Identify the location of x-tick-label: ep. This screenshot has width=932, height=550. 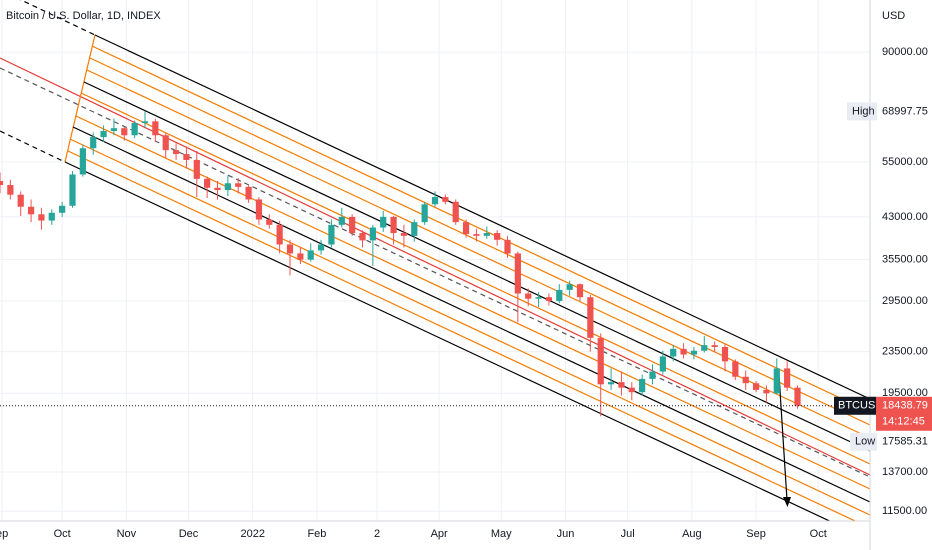
(4, 534).